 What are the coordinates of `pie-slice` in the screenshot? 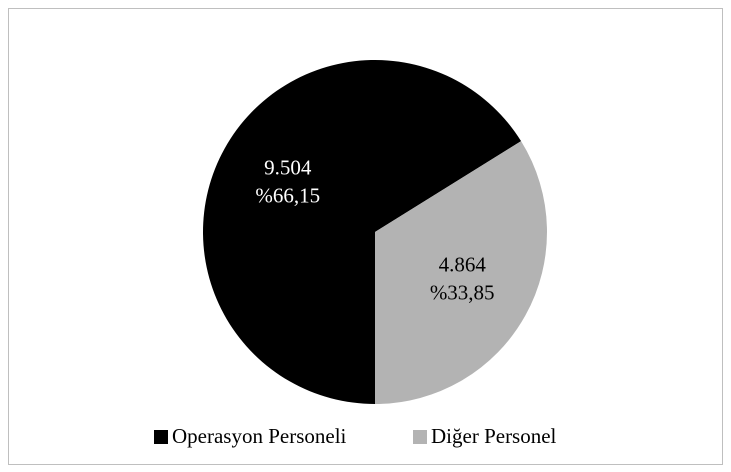 It's located at (461, 272).